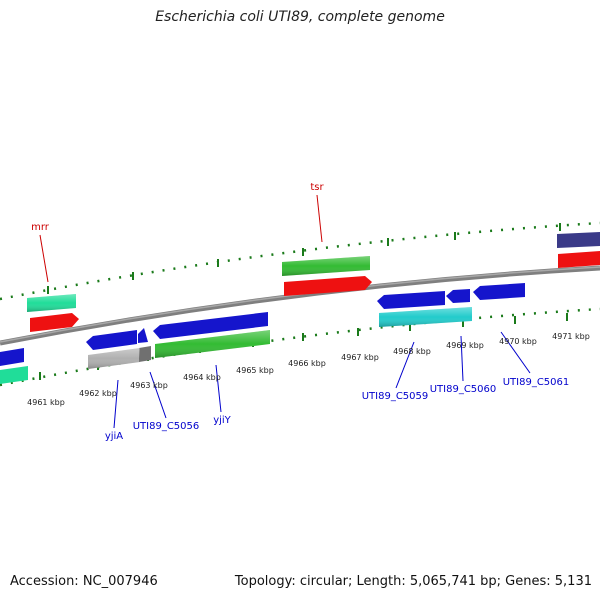 The height and width of the screenshot is (600, 600). Describe the element at coordinates (84, 581) in the screenshot. I see `accession-text: Accession: NC_007946` at that location.